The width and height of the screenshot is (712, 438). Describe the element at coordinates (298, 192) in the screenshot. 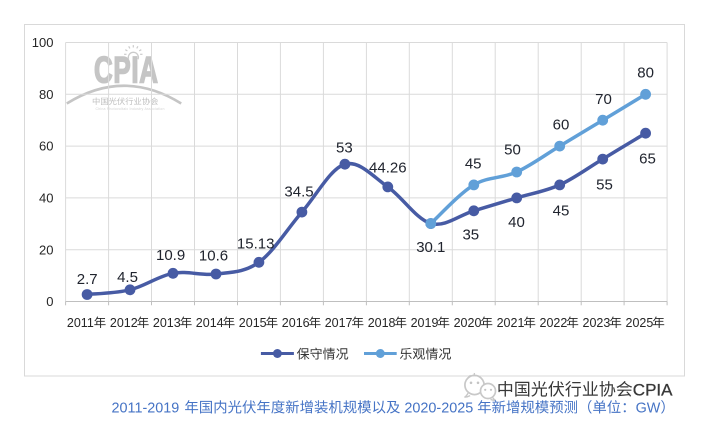

I see `svg-text: 34.5` at that location.